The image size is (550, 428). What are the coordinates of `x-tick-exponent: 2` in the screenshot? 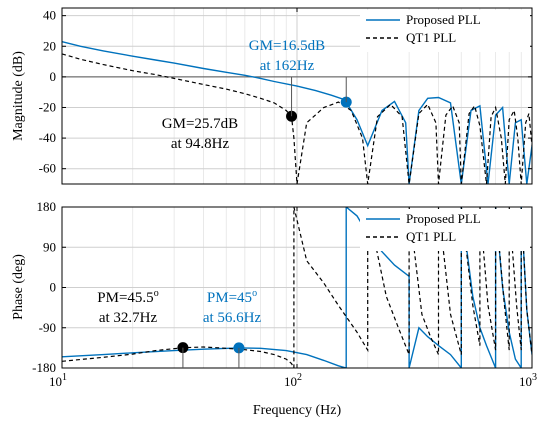 It's located at (299, 377).